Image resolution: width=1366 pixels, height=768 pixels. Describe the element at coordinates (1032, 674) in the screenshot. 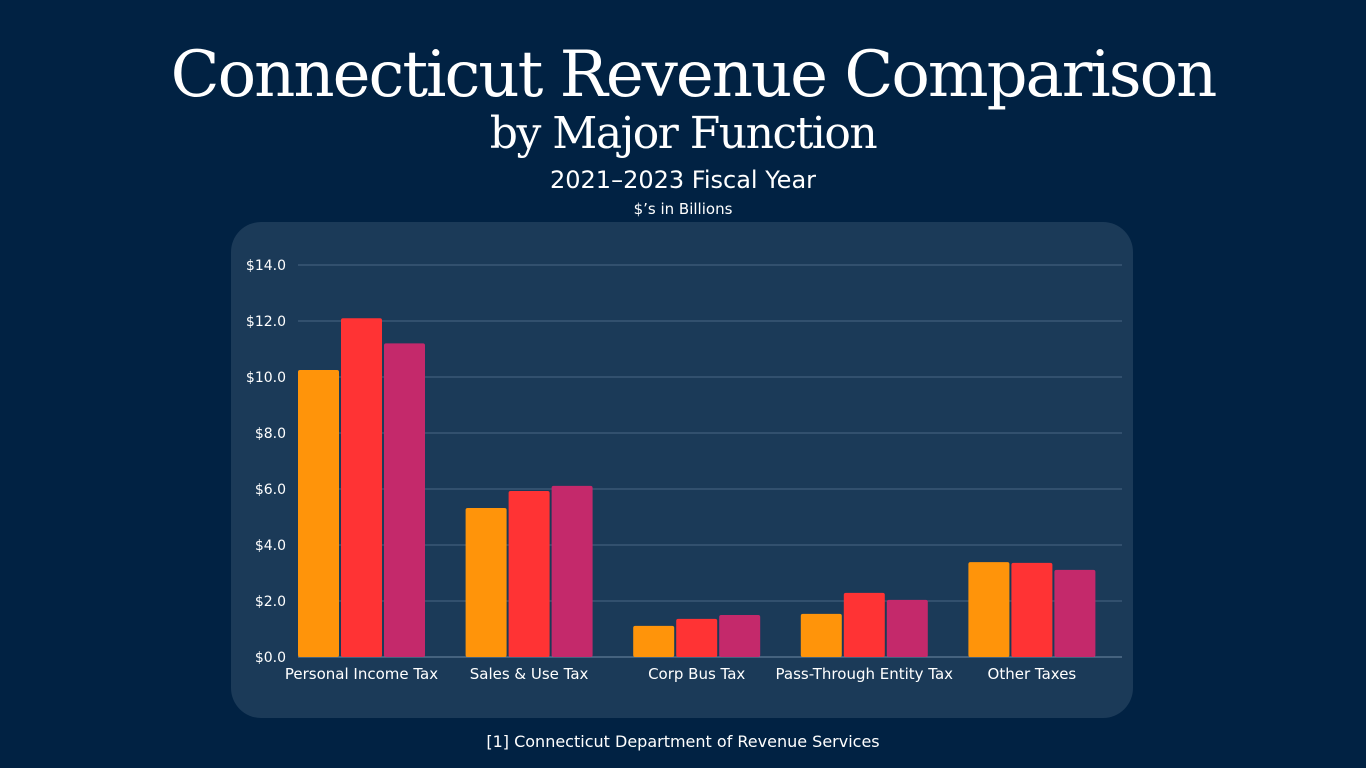

I see `x-tick-label: Other Taxes` at that location.